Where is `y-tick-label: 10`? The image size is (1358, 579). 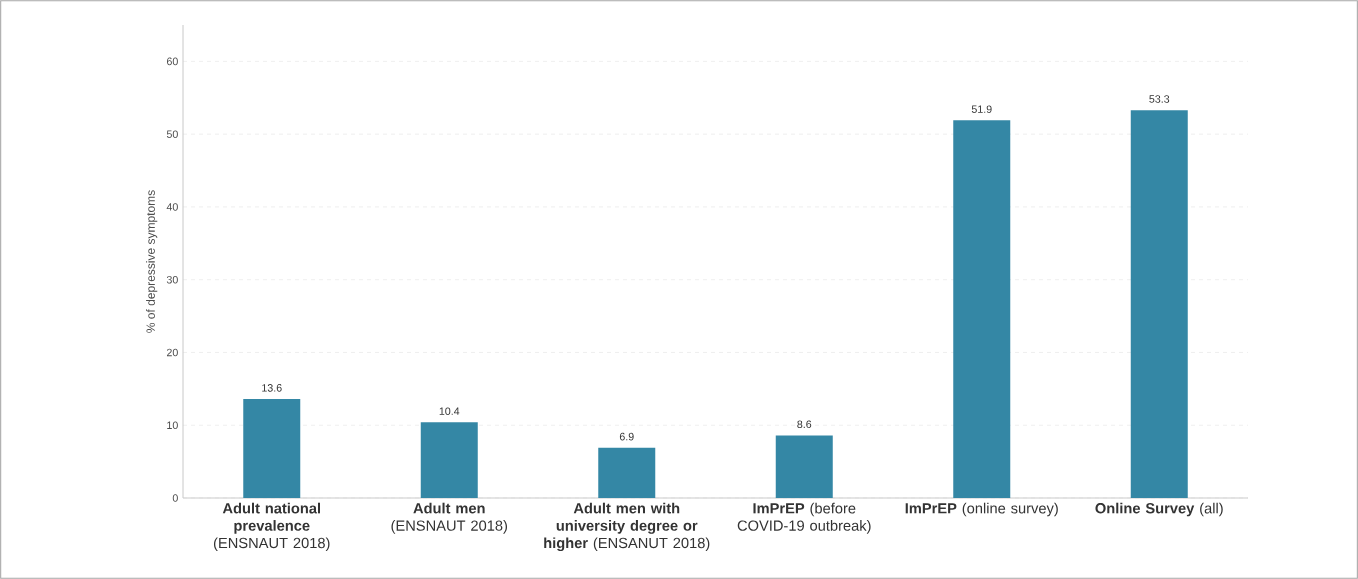
y-tick-label: 10 is located at coordinates (172, 425).